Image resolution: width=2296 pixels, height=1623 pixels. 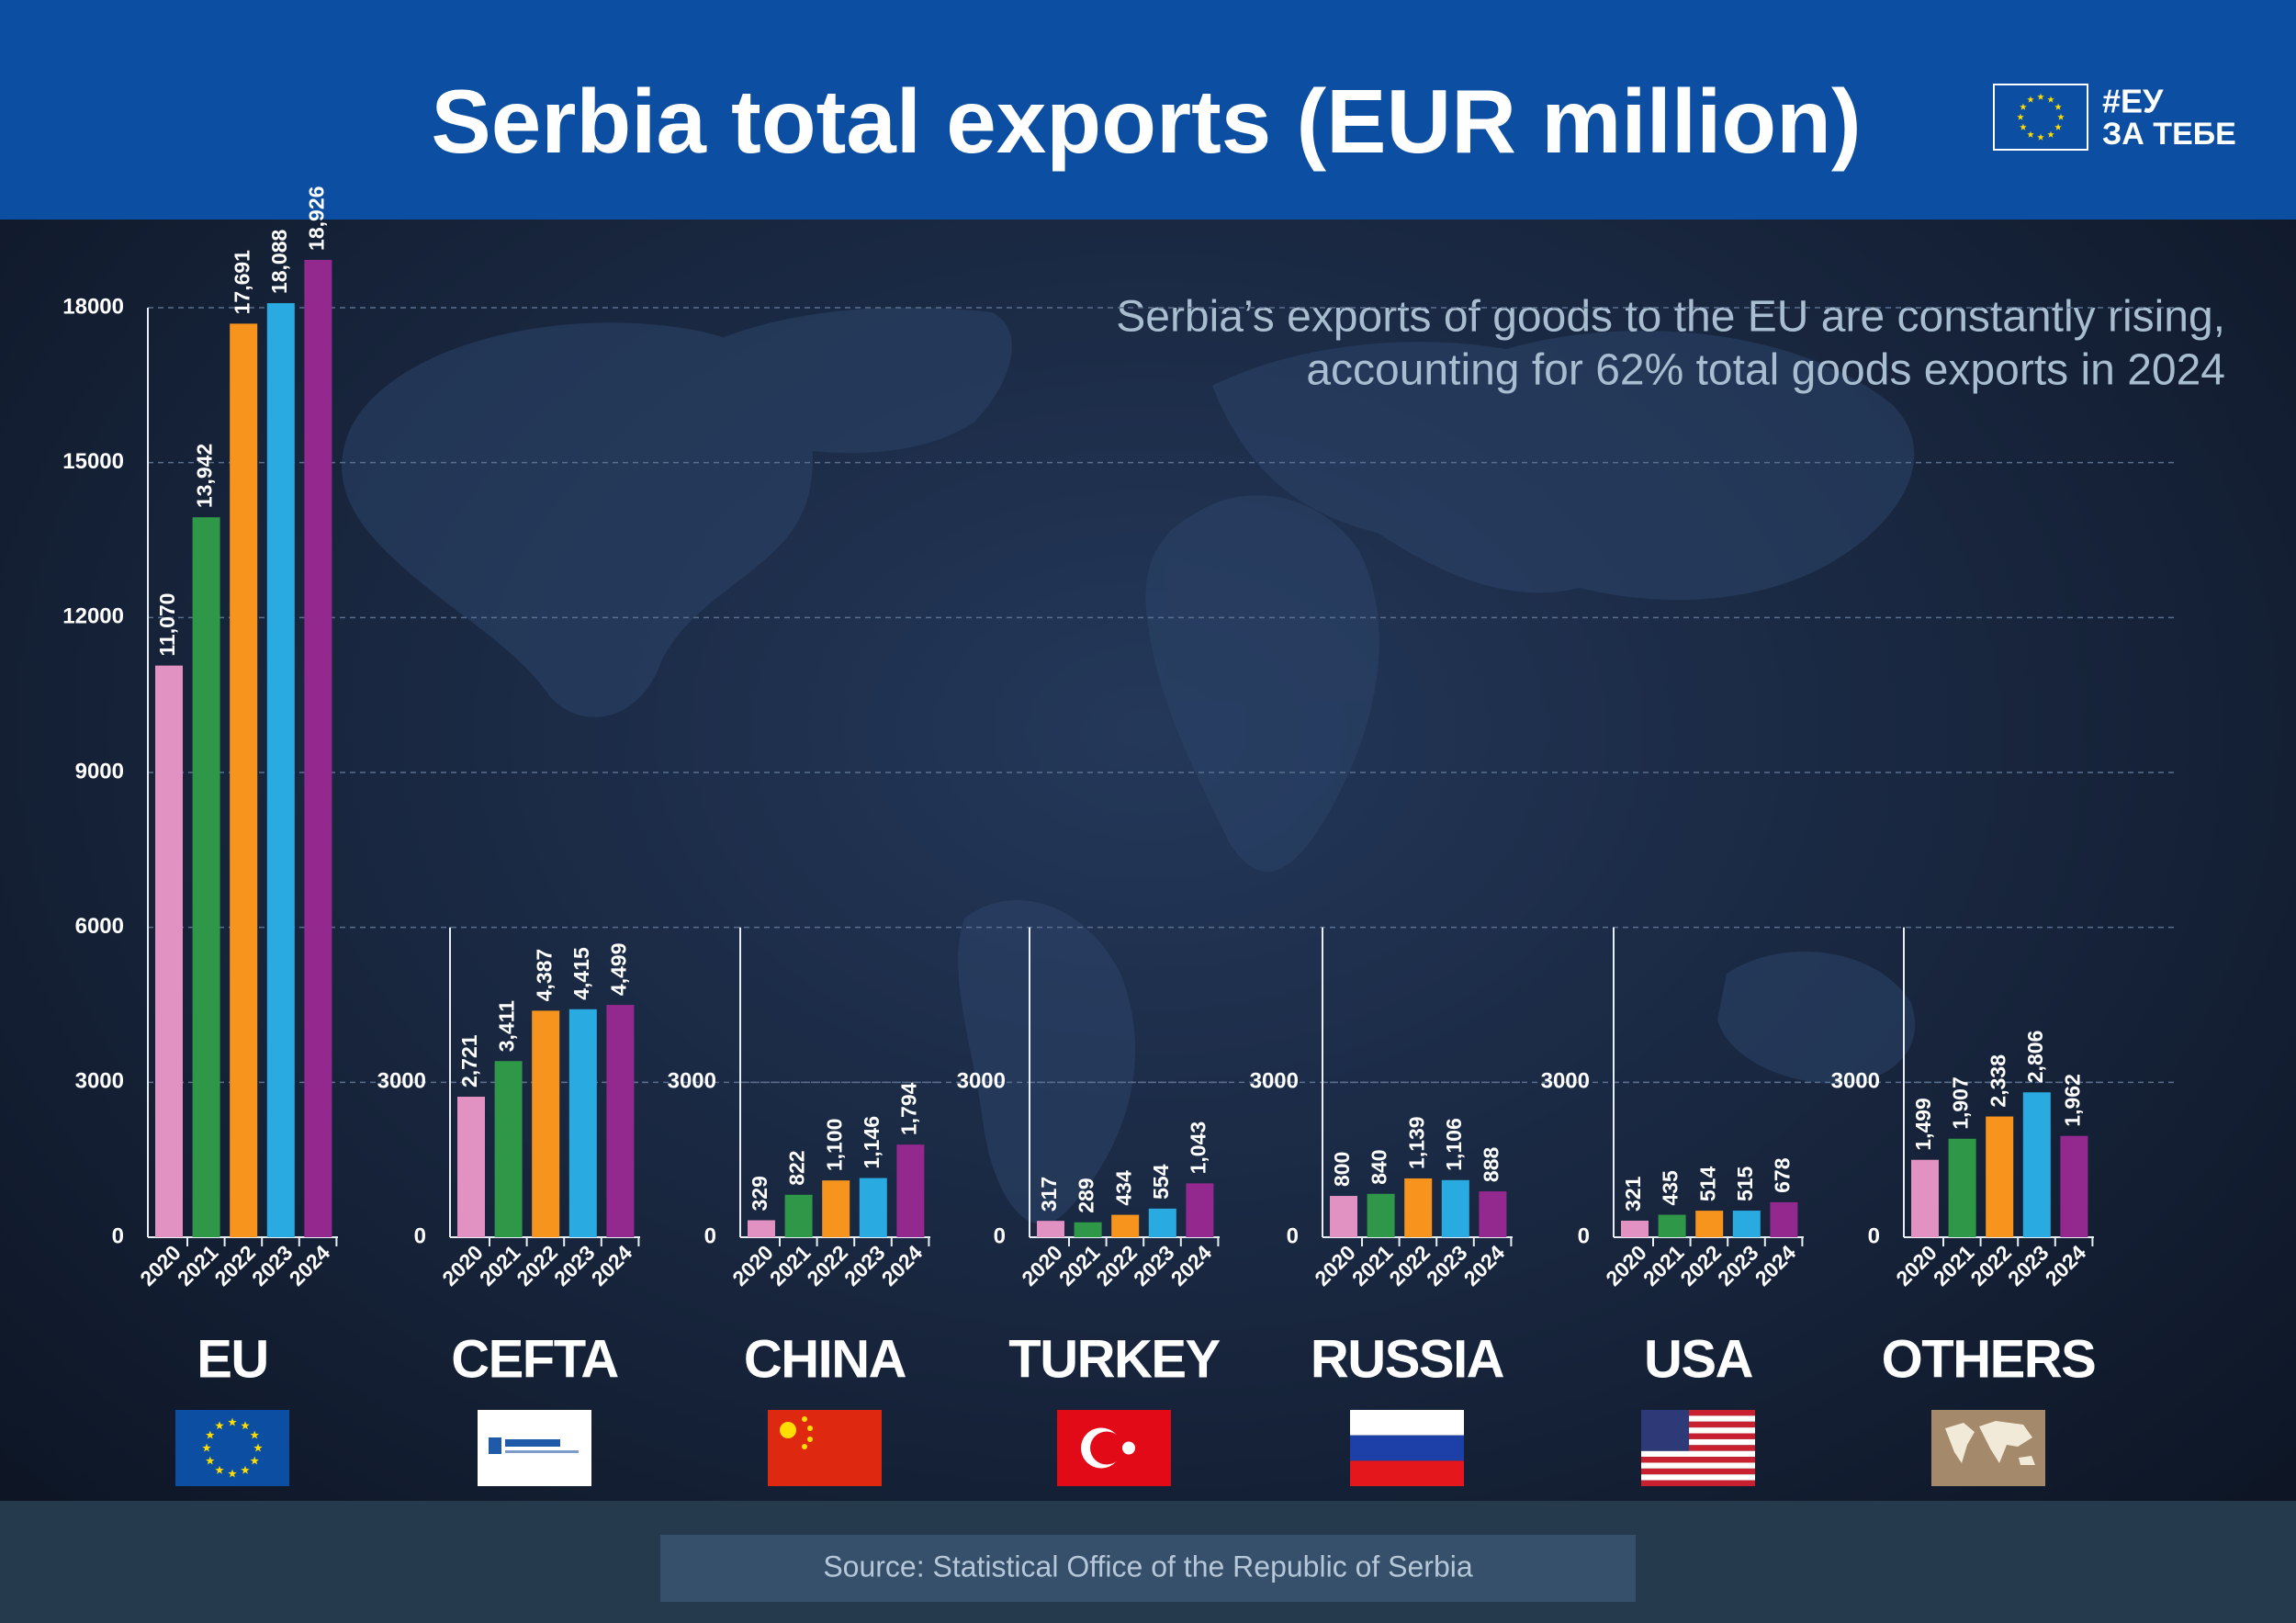 What do you see at coordinates (1671, 1188) in the screenshot?
I see `value-label: 435` at bounding box center [1671, 1188].